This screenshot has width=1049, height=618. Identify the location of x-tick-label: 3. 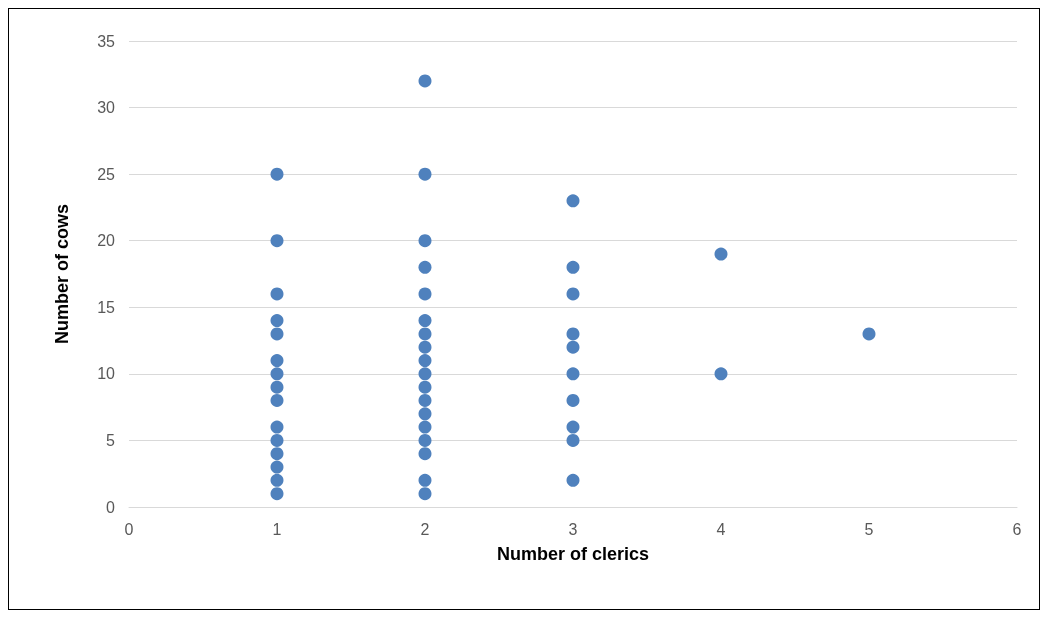
(573, 529).